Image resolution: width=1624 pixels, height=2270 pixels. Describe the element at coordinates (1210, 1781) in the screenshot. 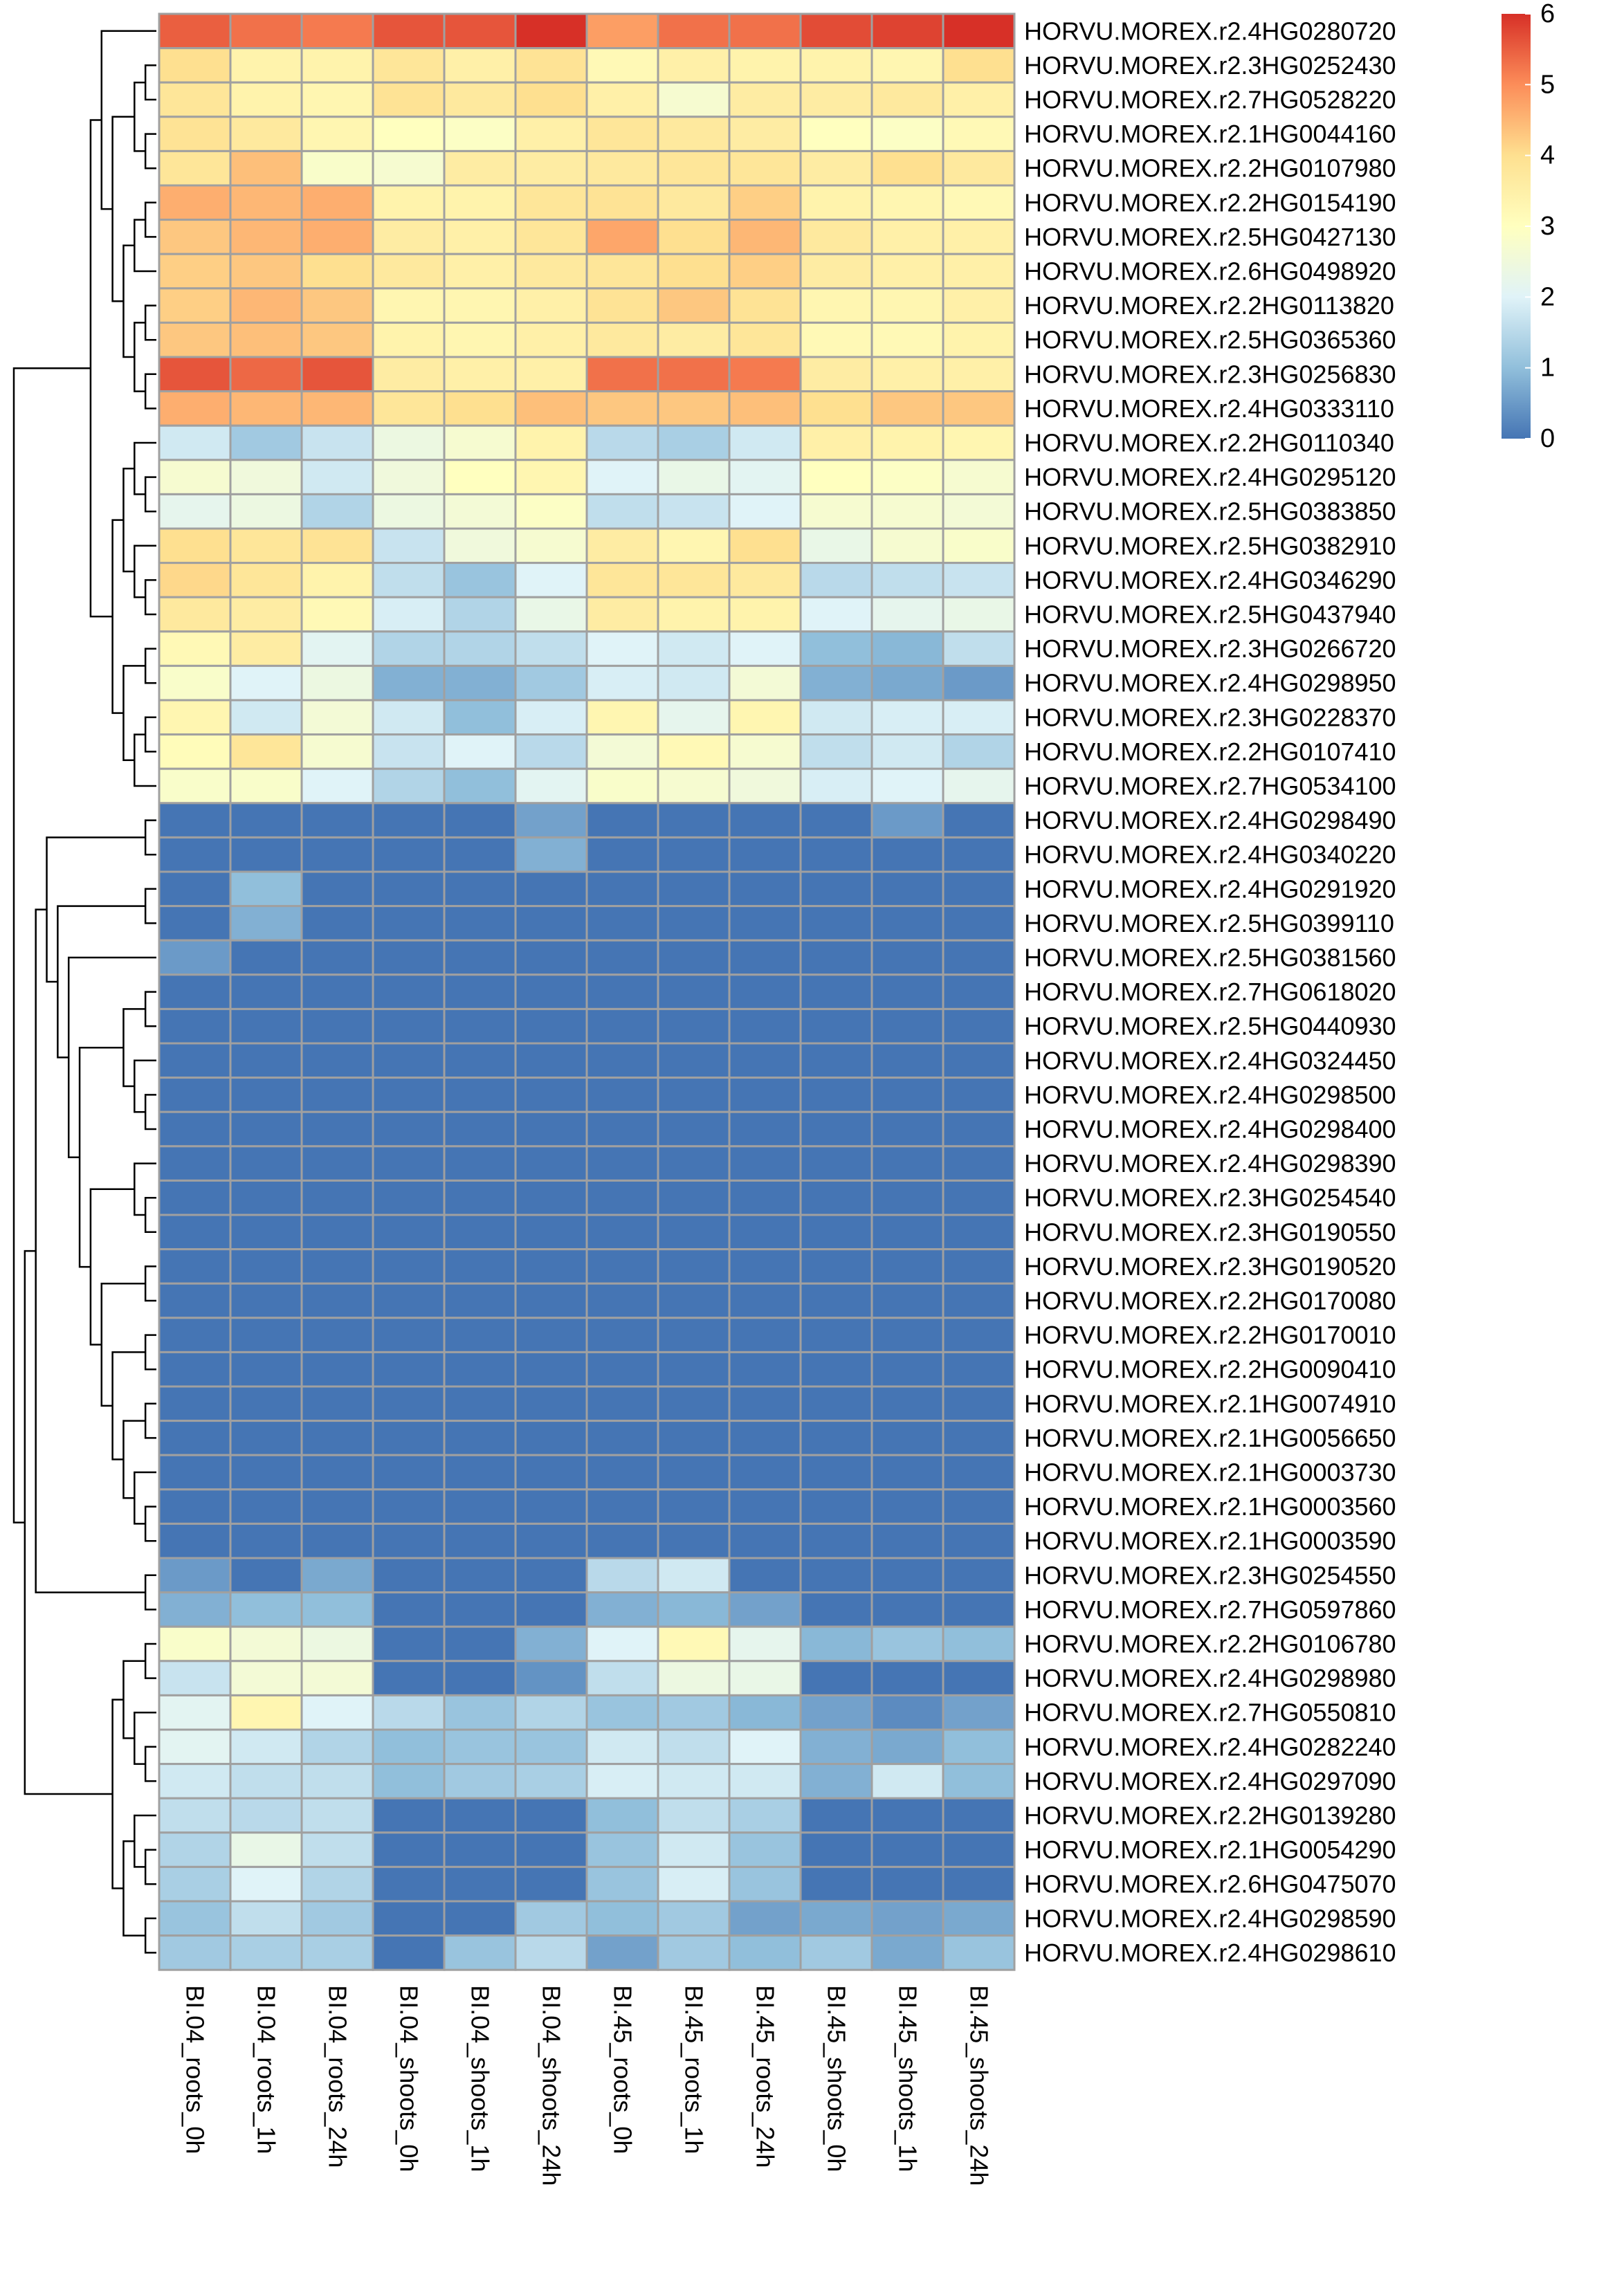

I see `row-label: HORVU.MOREX.r2.4HG0297090` at that location.